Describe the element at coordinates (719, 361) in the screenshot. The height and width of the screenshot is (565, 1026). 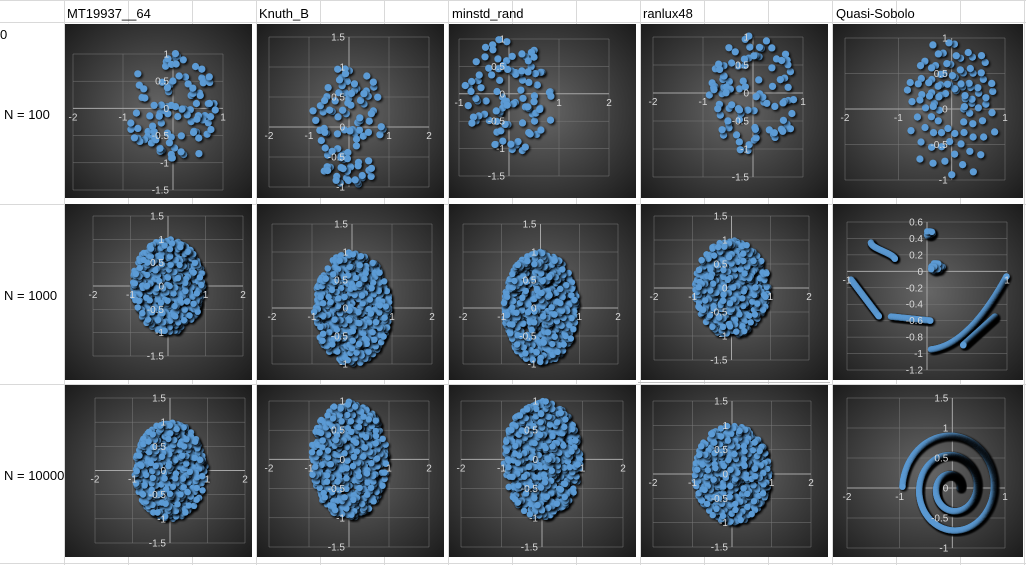
I see `y-tick-label: -1.5` at that location.